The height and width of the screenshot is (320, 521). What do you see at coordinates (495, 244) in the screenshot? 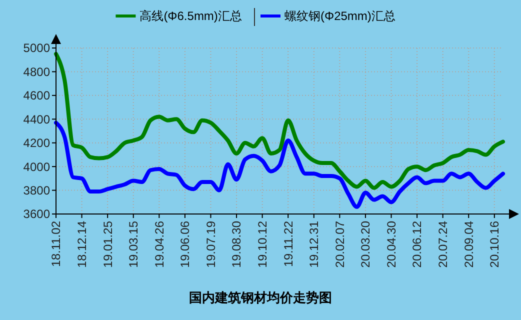
I see `x-tick-label: 20.10.16` at bounding box center [495, 244].